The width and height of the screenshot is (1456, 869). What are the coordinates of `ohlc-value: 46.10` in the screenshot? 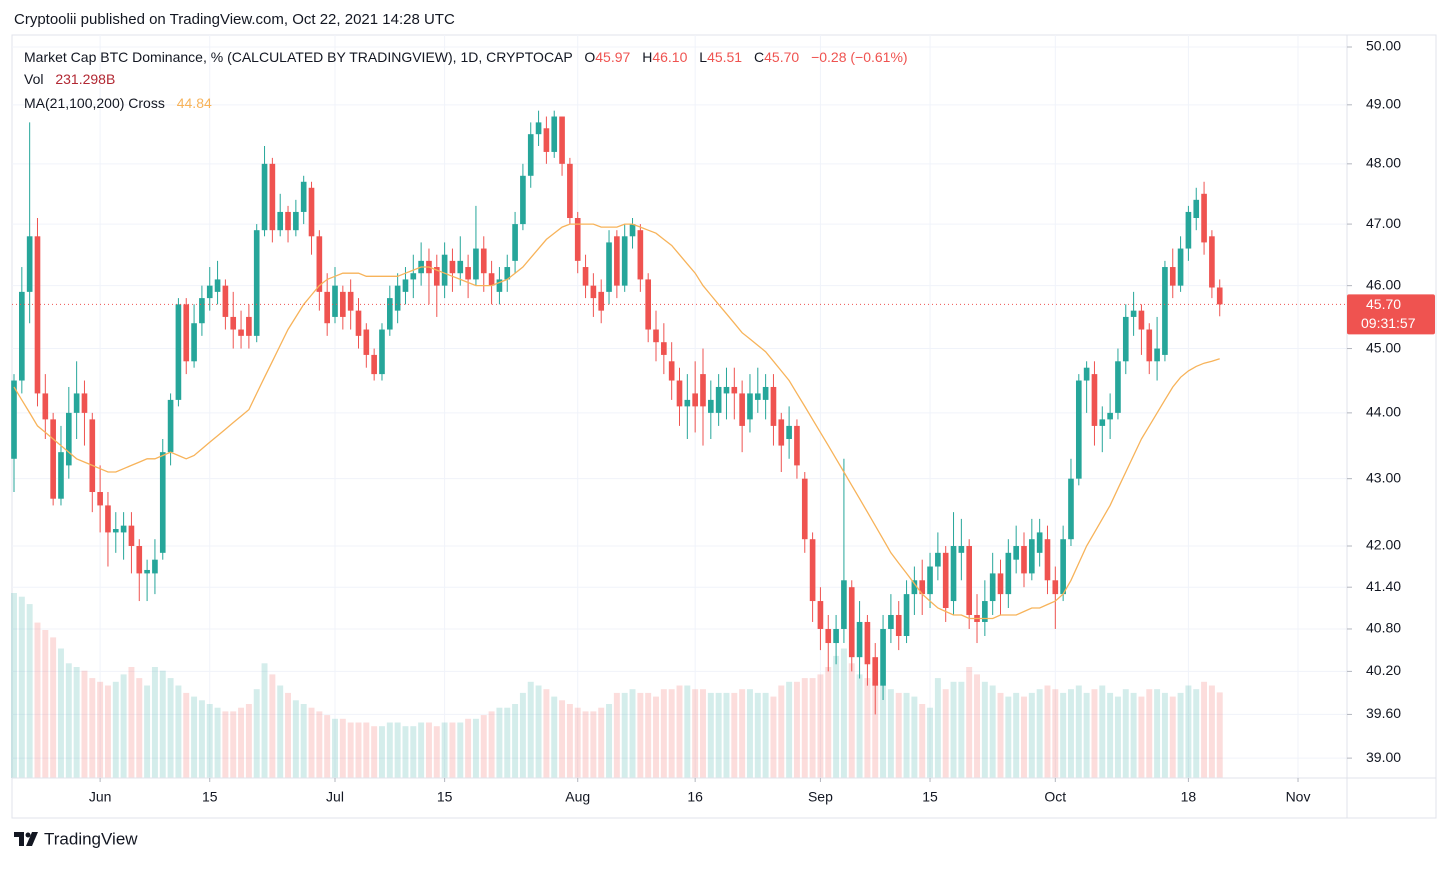 It's located at (669, 57).